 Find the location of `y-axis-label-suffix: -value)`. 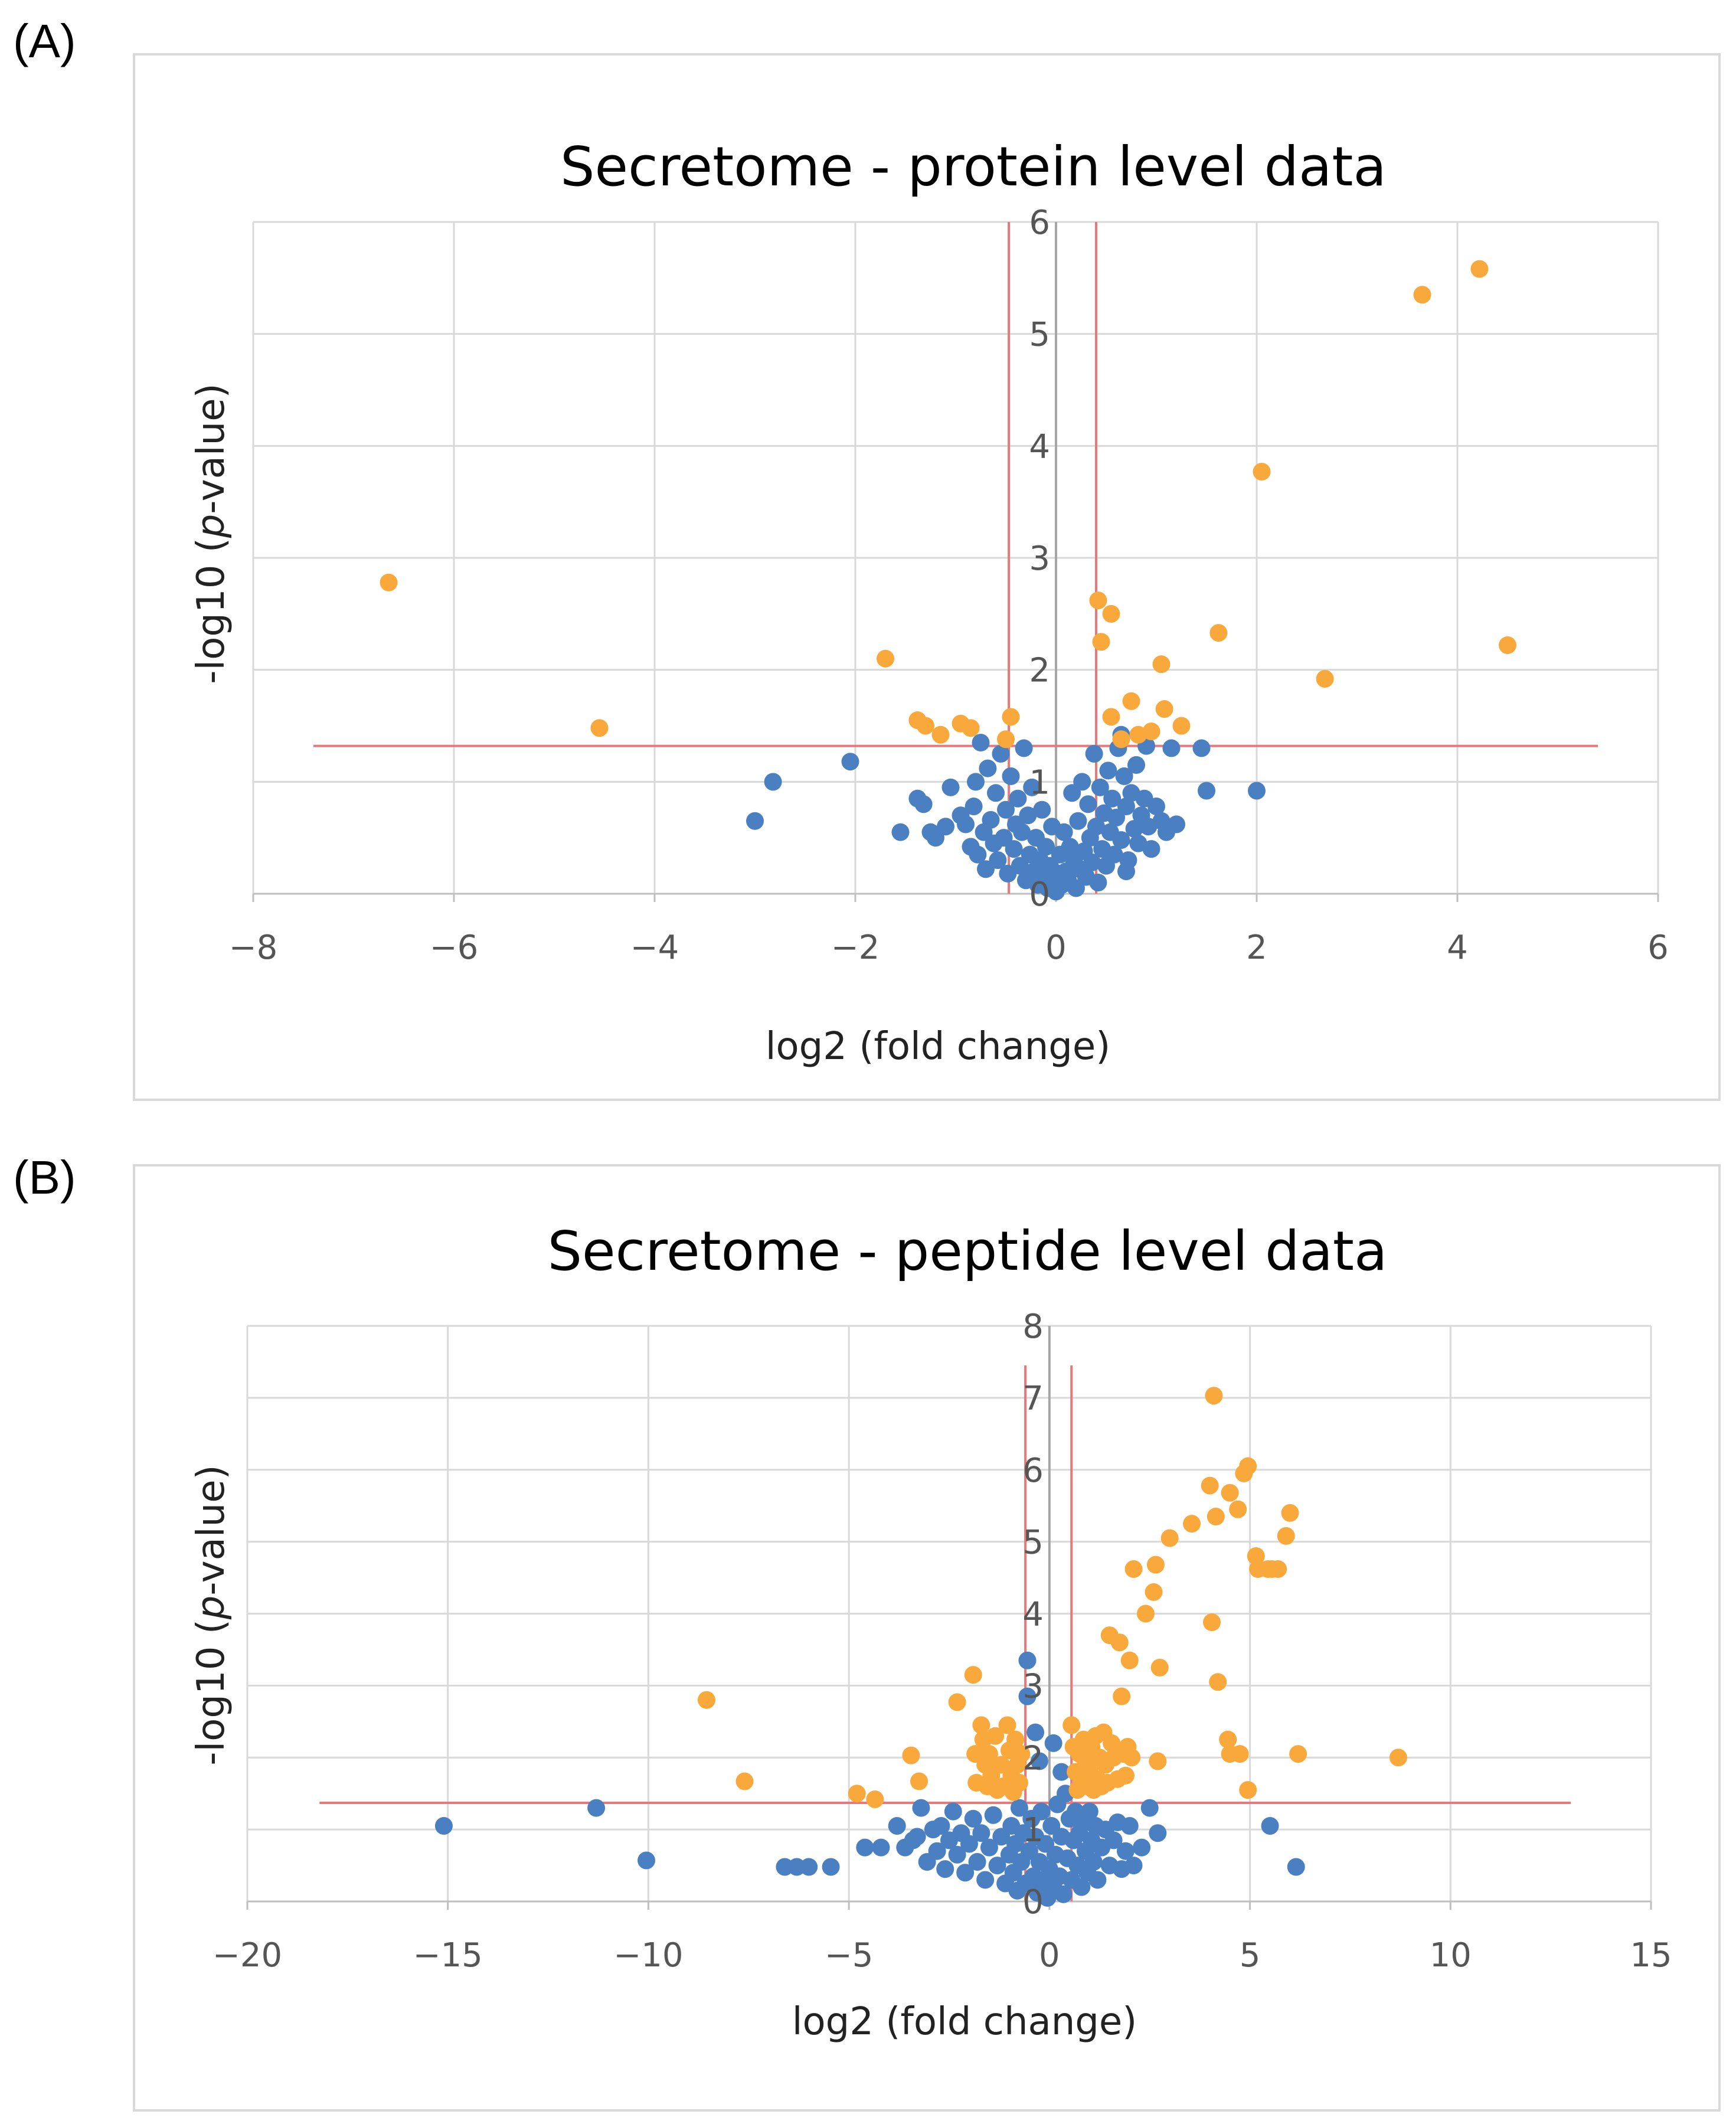

y-axis-label-suffix: -value) is located at coordinates (211, 448).